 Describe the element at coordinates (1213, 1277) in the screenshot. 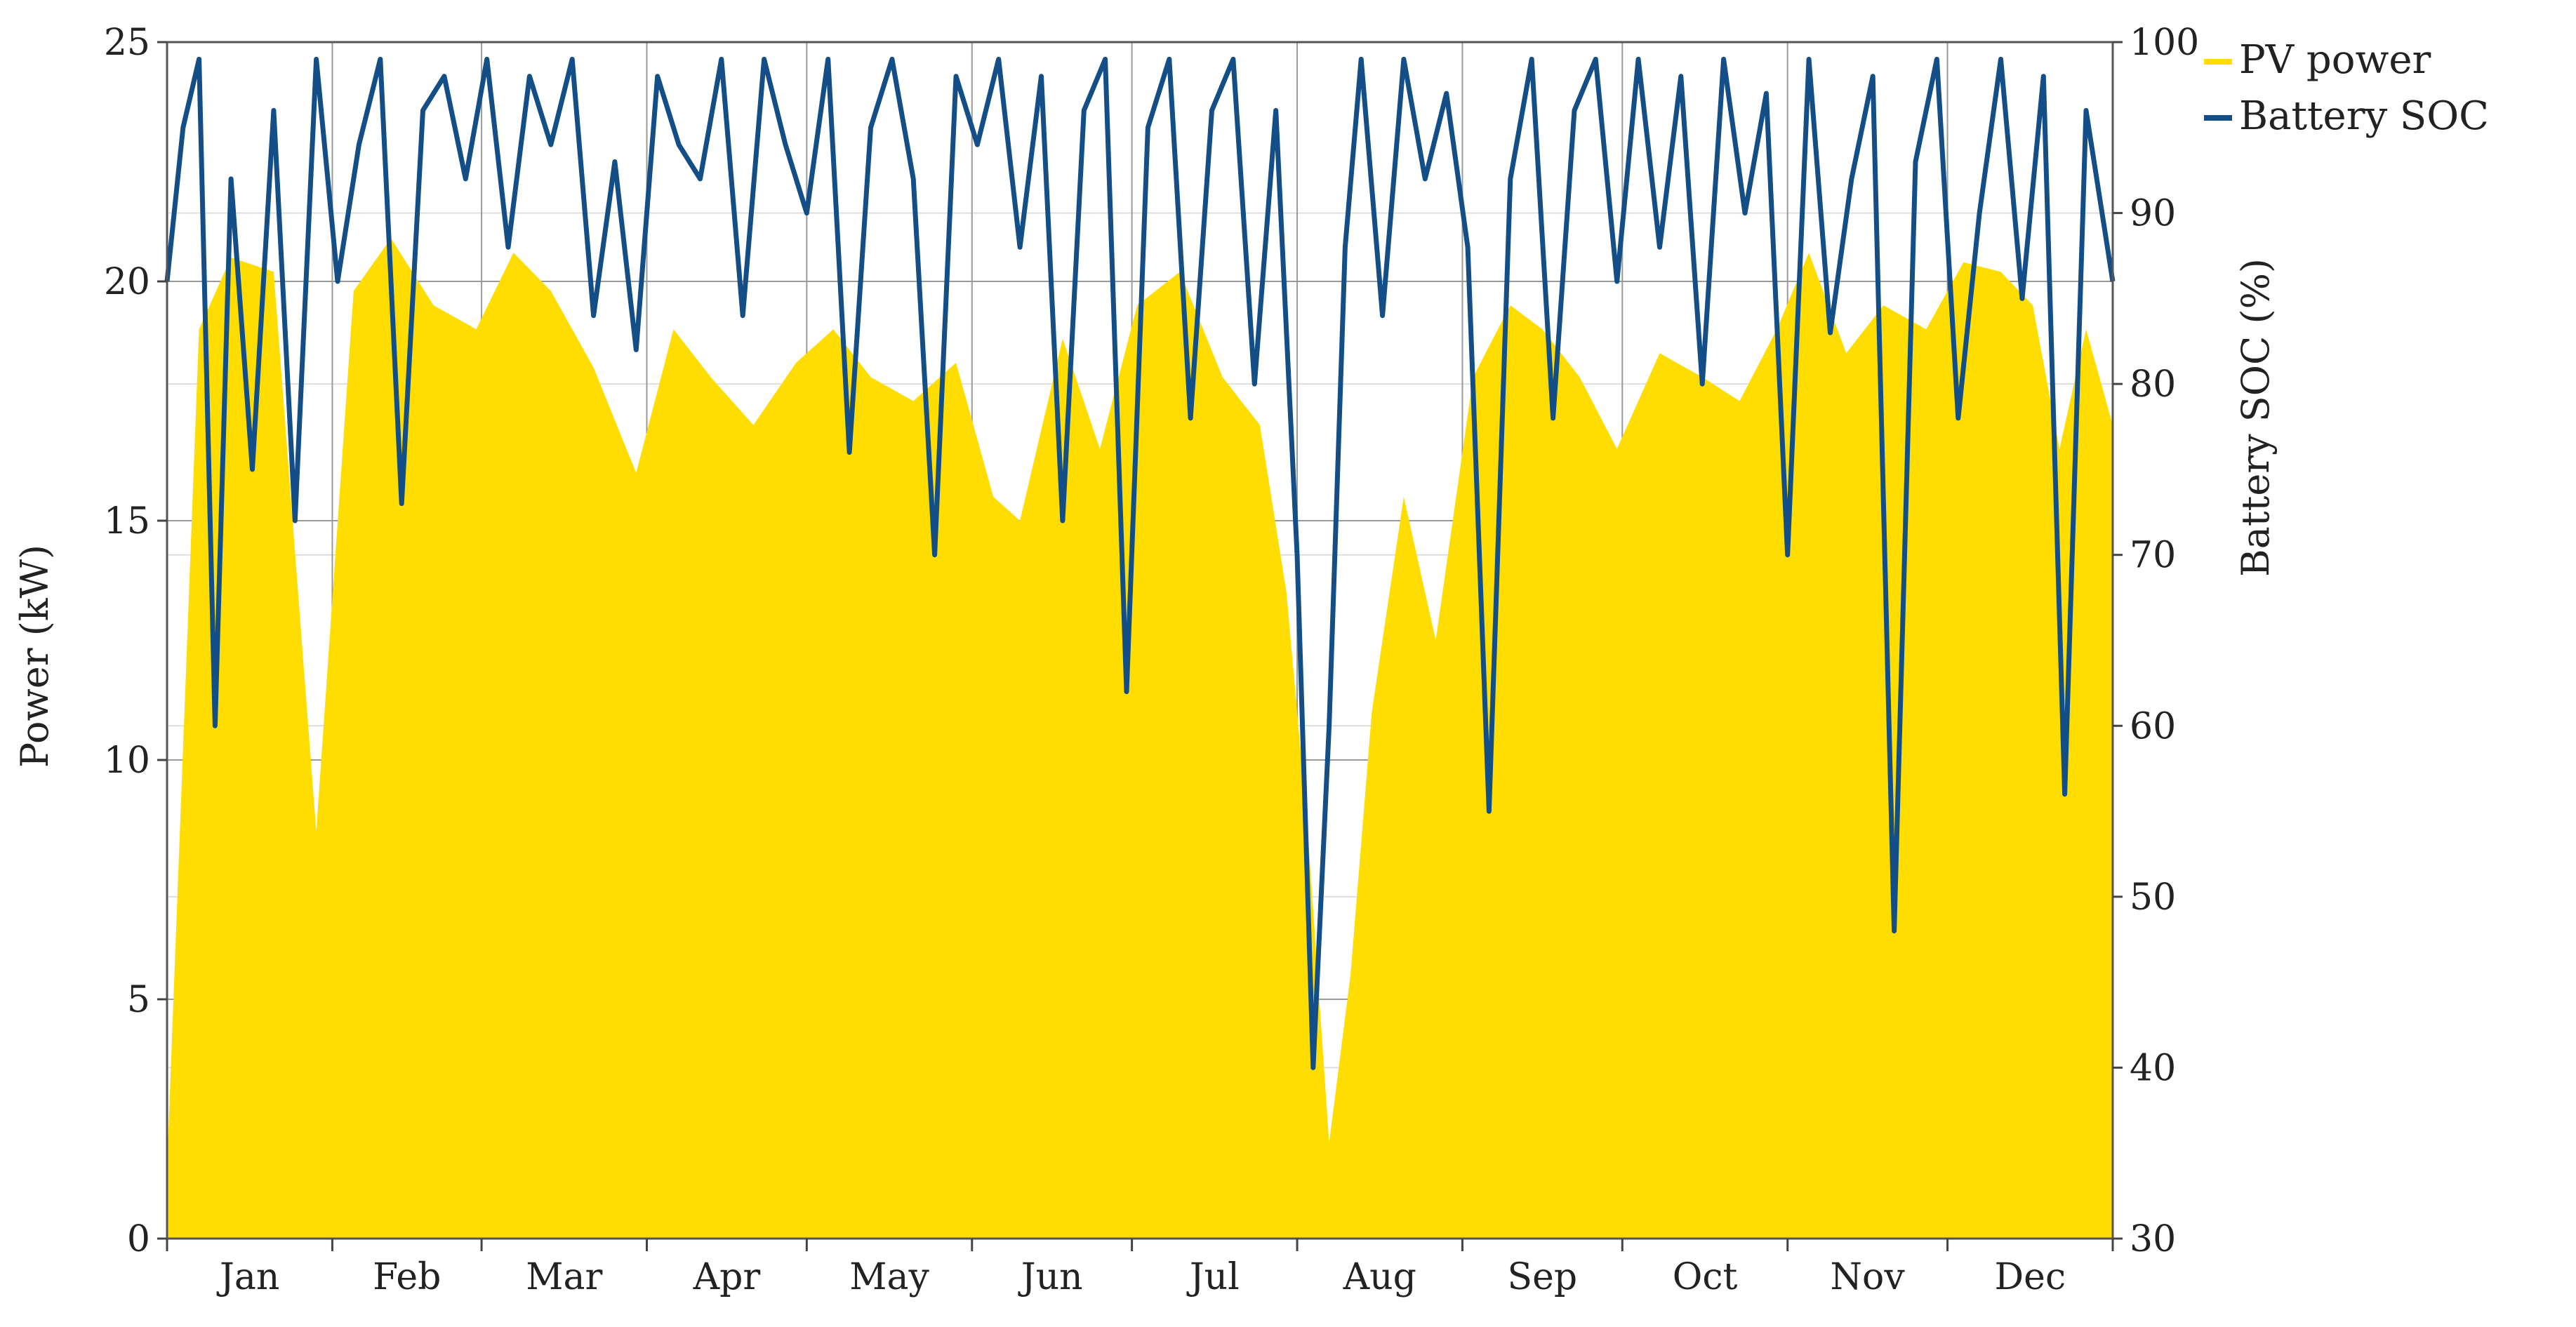

I see `x-tick-label-jul: Jul` at that location.